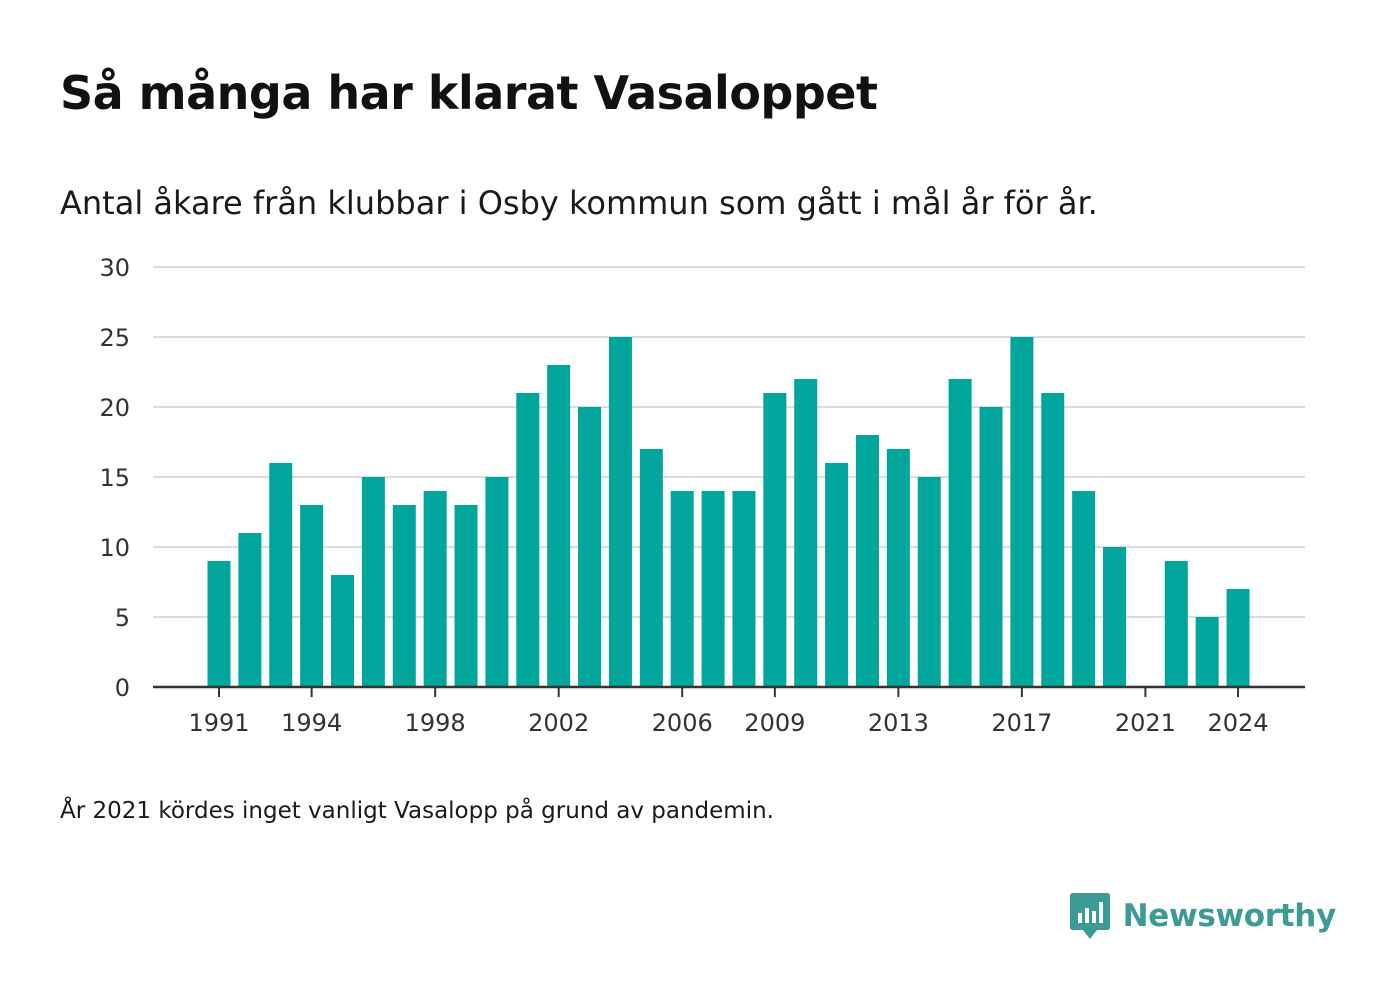 The height and width of the screenshot is (1000, 1400). What do you see at coordinates (218, 723) in the screenshot?
I see `x-tick-label: 1991` at bounding box center [218, 723].